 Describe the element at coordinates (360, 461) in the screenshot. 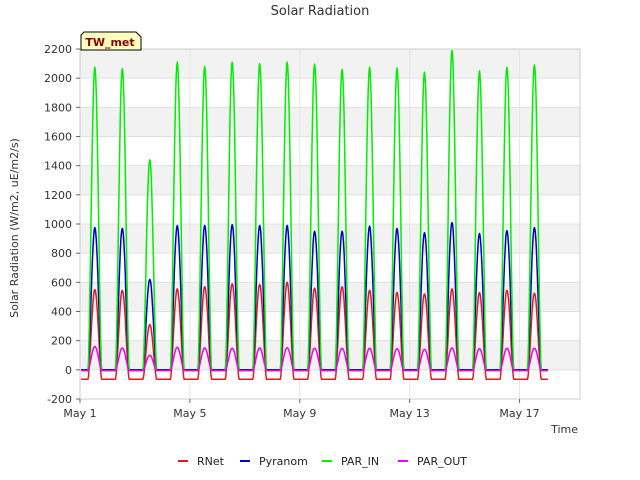

I see `legend-label: PAR_IN` at that location.